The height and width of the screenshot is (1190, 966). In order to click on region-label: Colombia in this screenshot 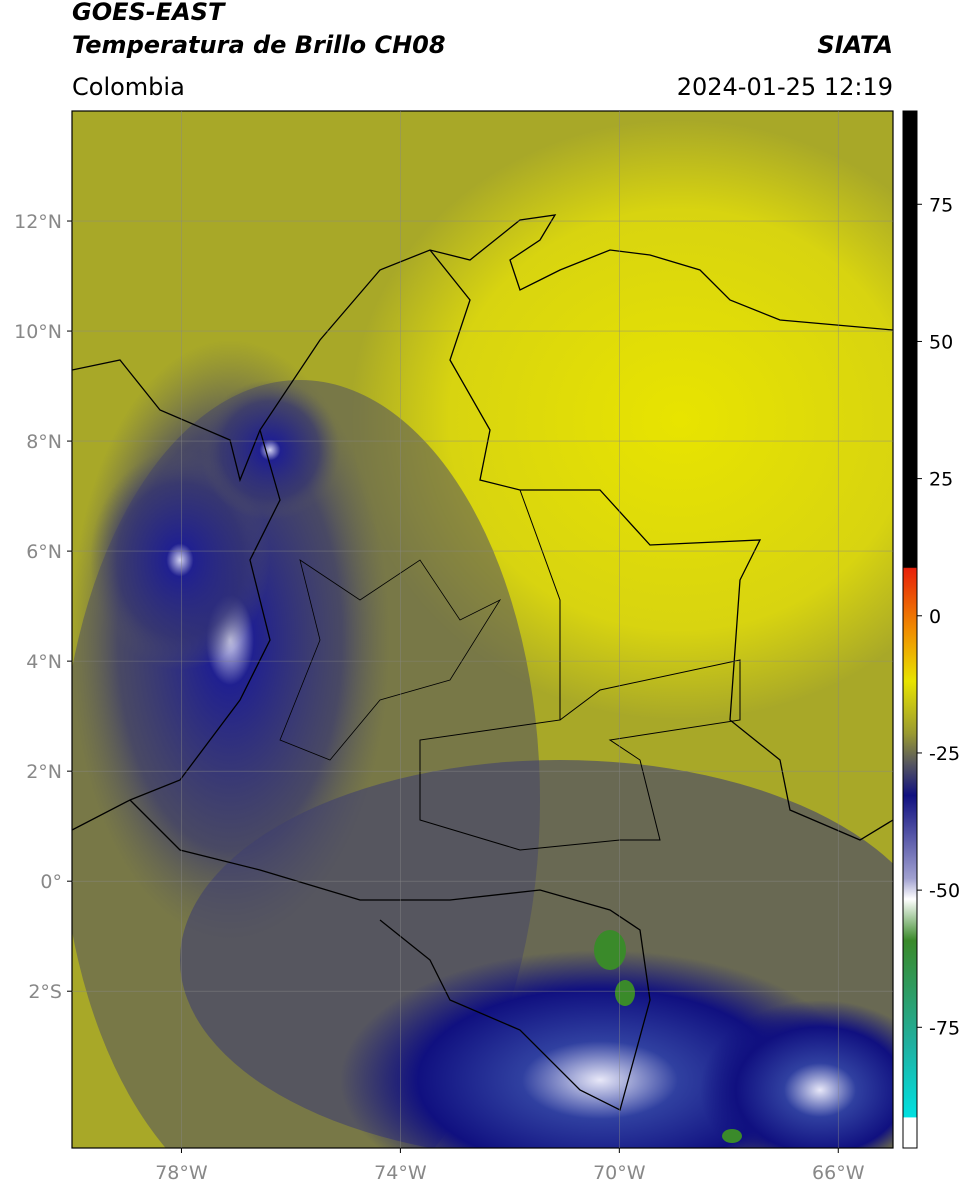, I will do `click(128, 87)`.